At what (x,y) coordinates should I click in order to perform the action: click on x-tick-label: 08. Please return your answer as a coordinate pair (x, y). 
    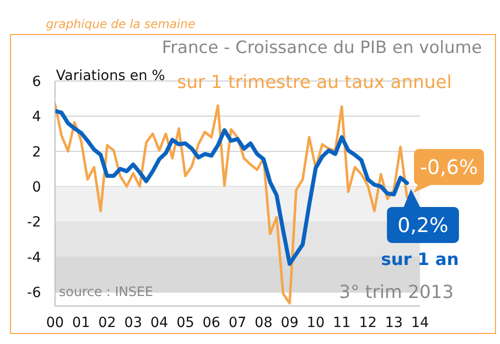
    Looking at the image, I should click on (263, 322).